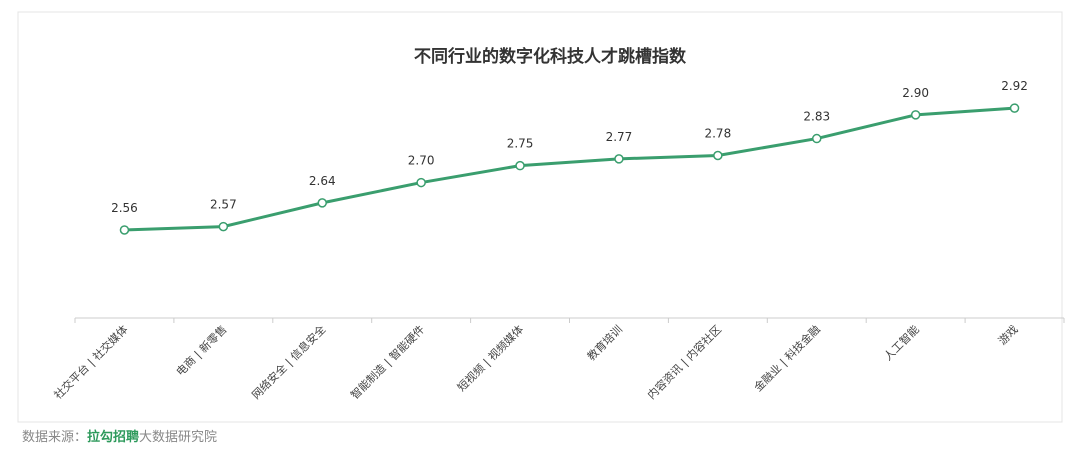  Describe the element at coordinates (619, 137) in the screenshot. I see `data-label: 2.77` at that location.